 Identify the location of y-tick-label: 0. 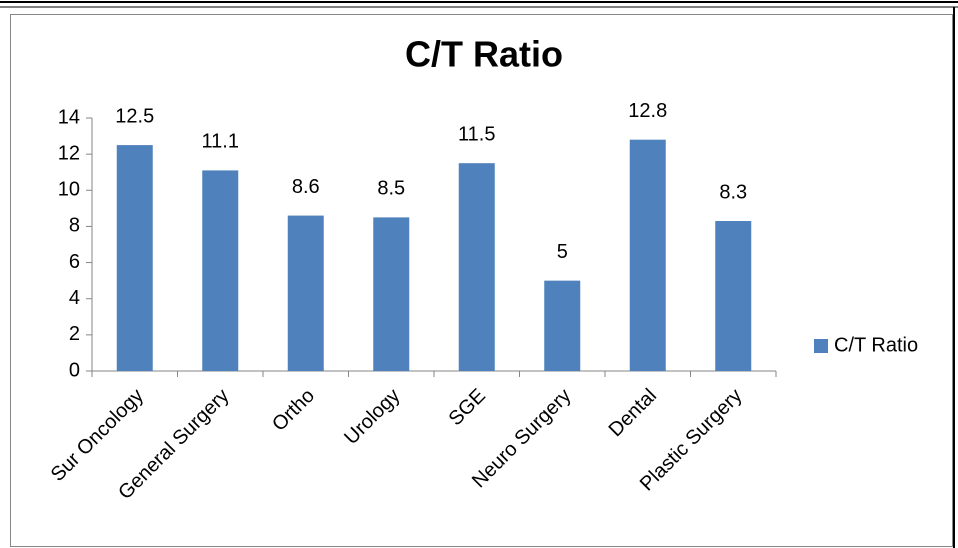
(74, 370).